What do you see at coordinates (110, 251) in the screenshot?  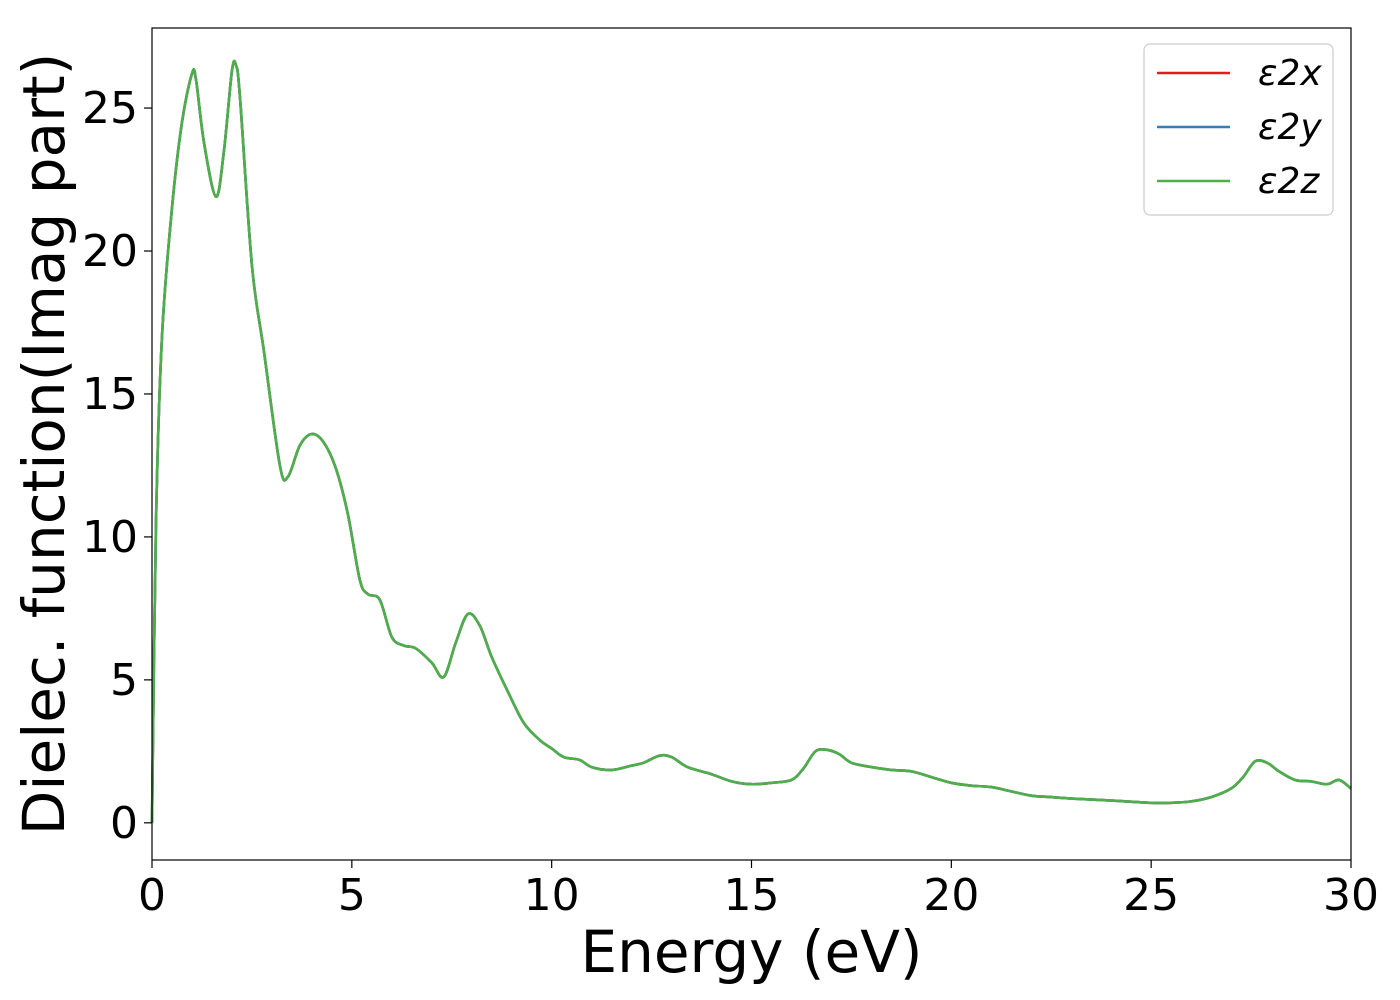 I see `y-tick-label: 20` at bounding box center [110, 251].